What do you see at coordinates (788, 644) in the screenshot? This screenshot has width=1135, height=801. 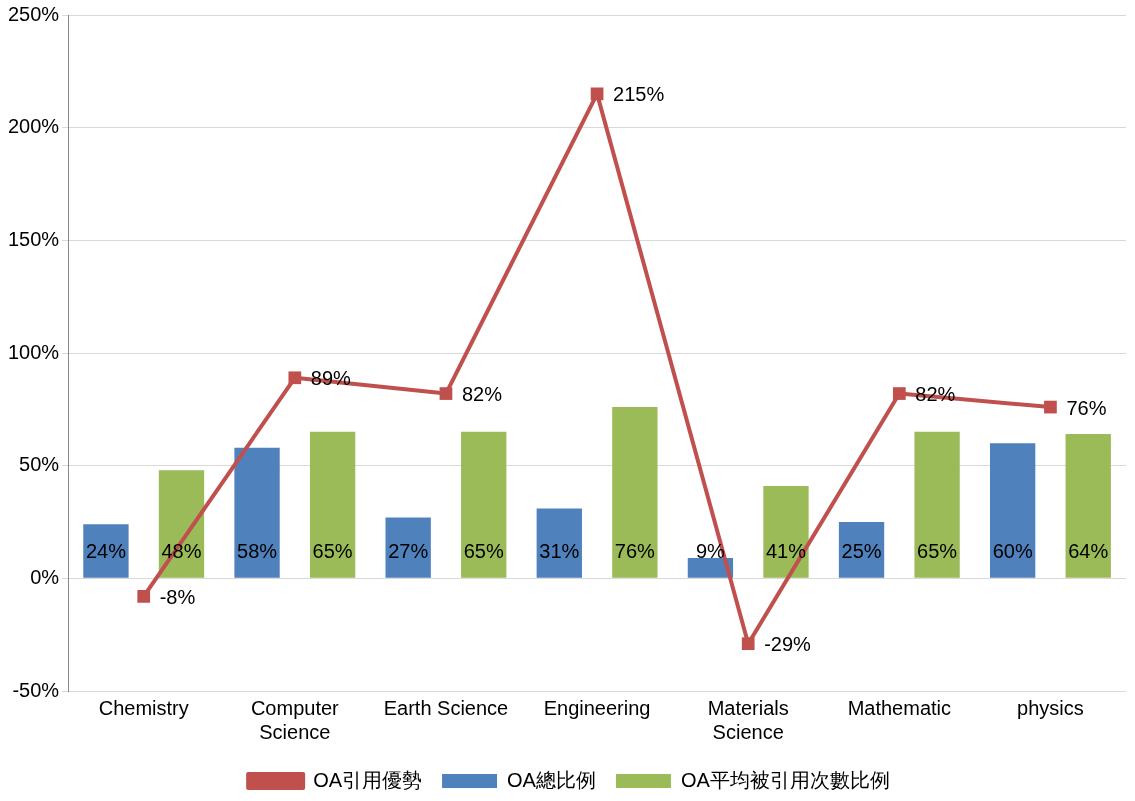 I see `data-label: -29%` at bounding box center [788, 644].